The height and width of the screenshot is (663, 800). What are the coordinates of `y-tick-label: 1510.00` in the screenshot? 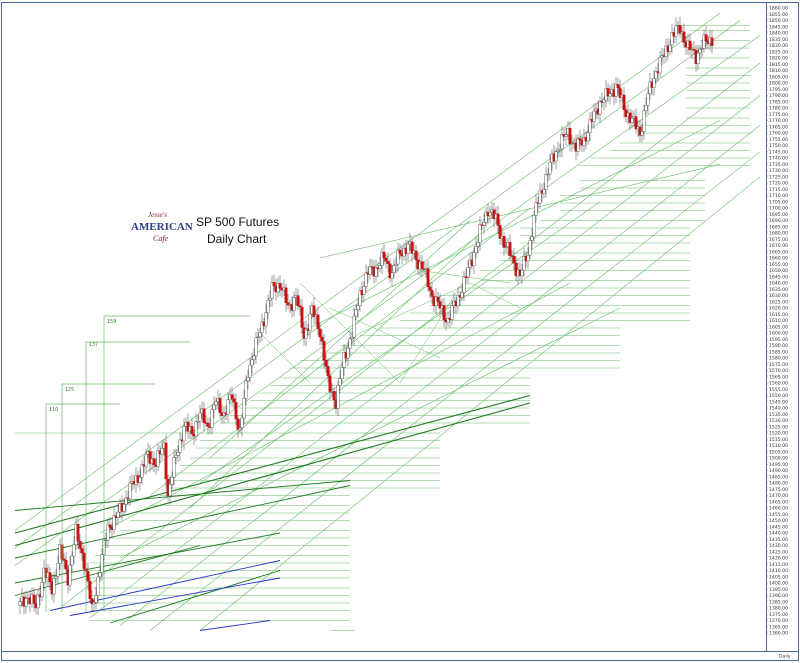 It's located at (778, 446).